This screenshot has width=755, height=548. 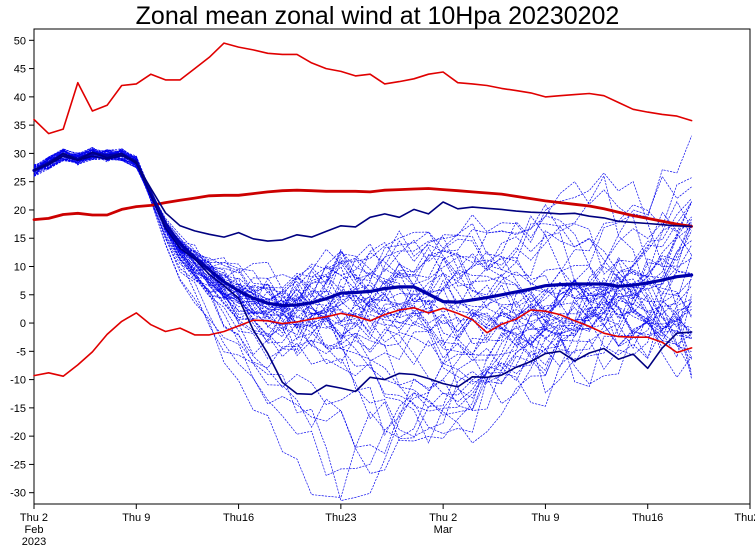 What do you see at coordinates (21, 352) in the screenshot?
I see `y-tick-label: -5` at bounding box center [21, 352].